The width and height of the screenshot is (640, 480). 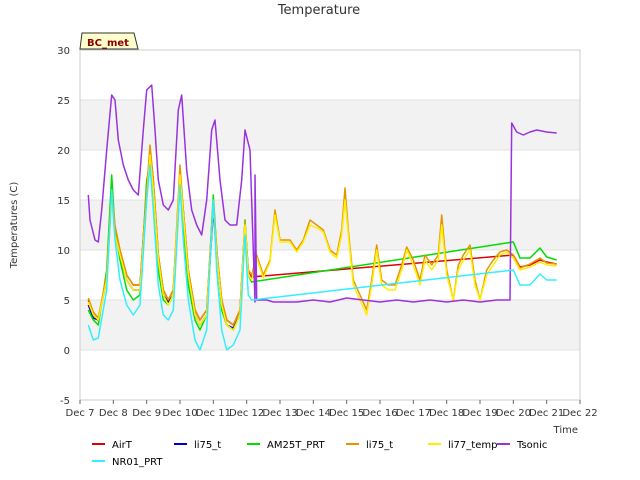 What do you see at coordinates (63, 226) in the screenshot?
I see `y-axis-ticks: -5 0 5 10 15 20 25 30` at bounding box center [63, 226].